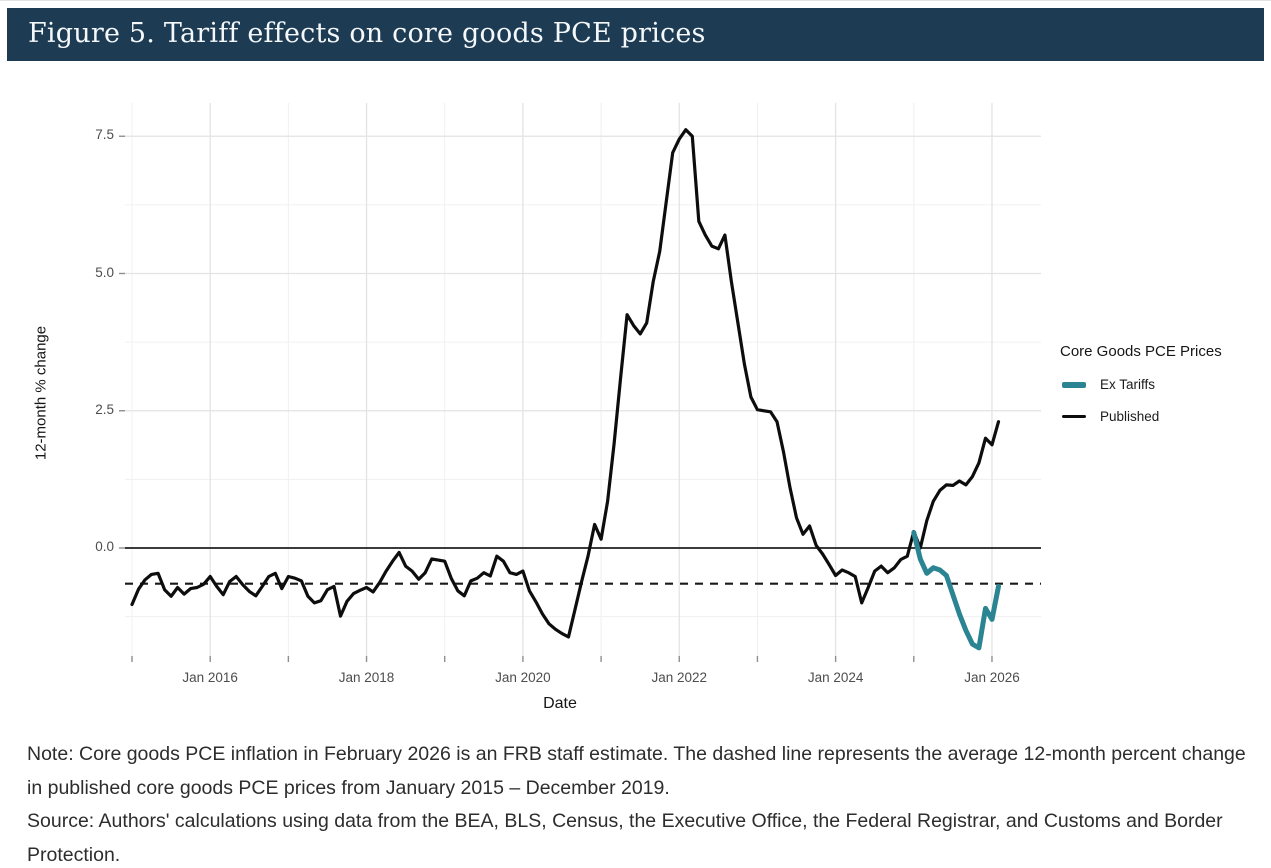 This screenshot has width=1271, height=868. What do you see at coordinates (1130, 416) in the screenshot?
I see `legend-label-published: Published` at bounding box center [1130, 416].